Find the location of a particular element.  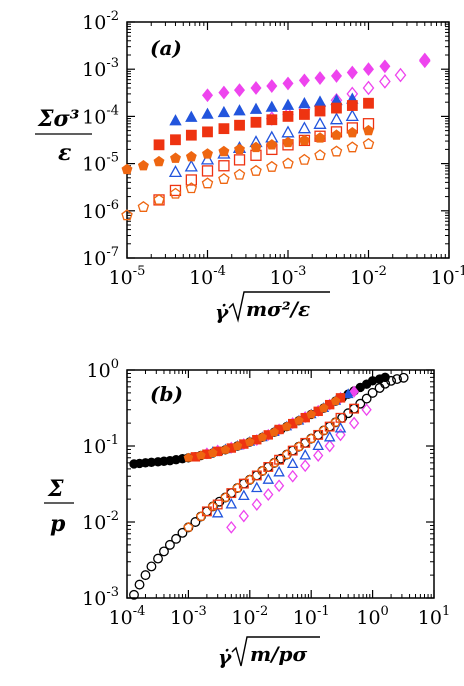

panel-b-ylabel-numerator: Σ is located at coordinates (55, 489).